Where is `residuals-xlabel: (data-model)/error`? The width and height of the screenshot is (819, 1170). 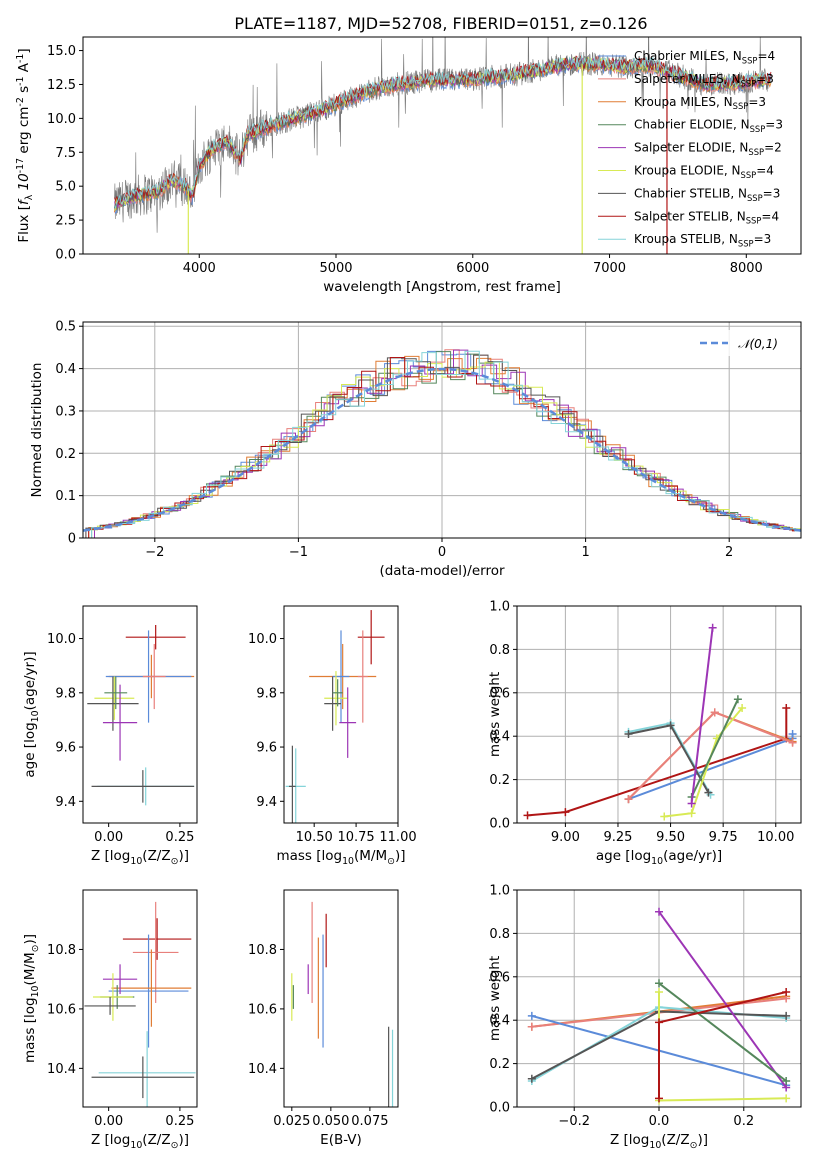
residuals-xlabel: (data-model)/error is located at coordinates (442, 571).